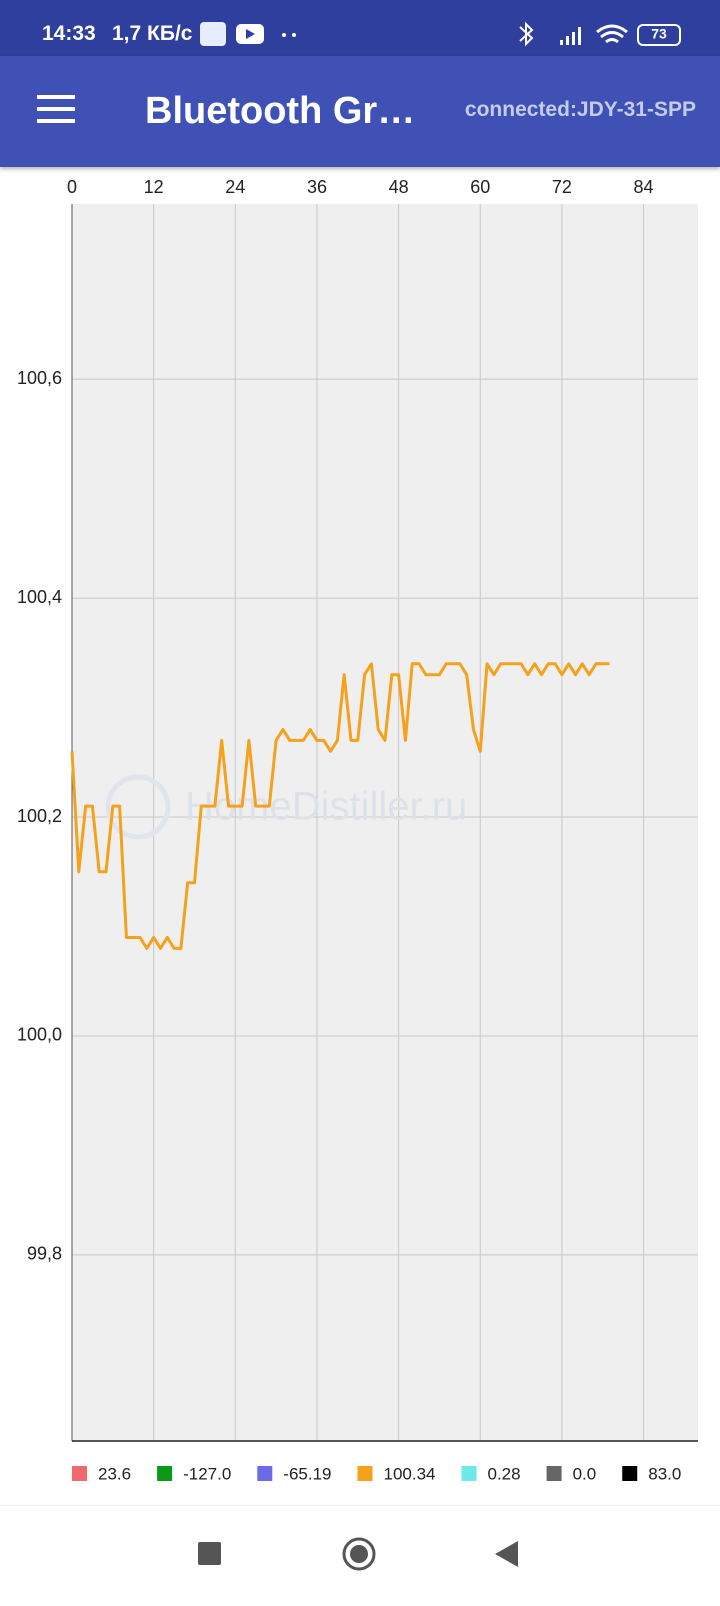 The image size is (720, 1606). What do you see at coordinates (250, 34) in the screenshot?
I see `play-icon` at bounding box center [250, 34].